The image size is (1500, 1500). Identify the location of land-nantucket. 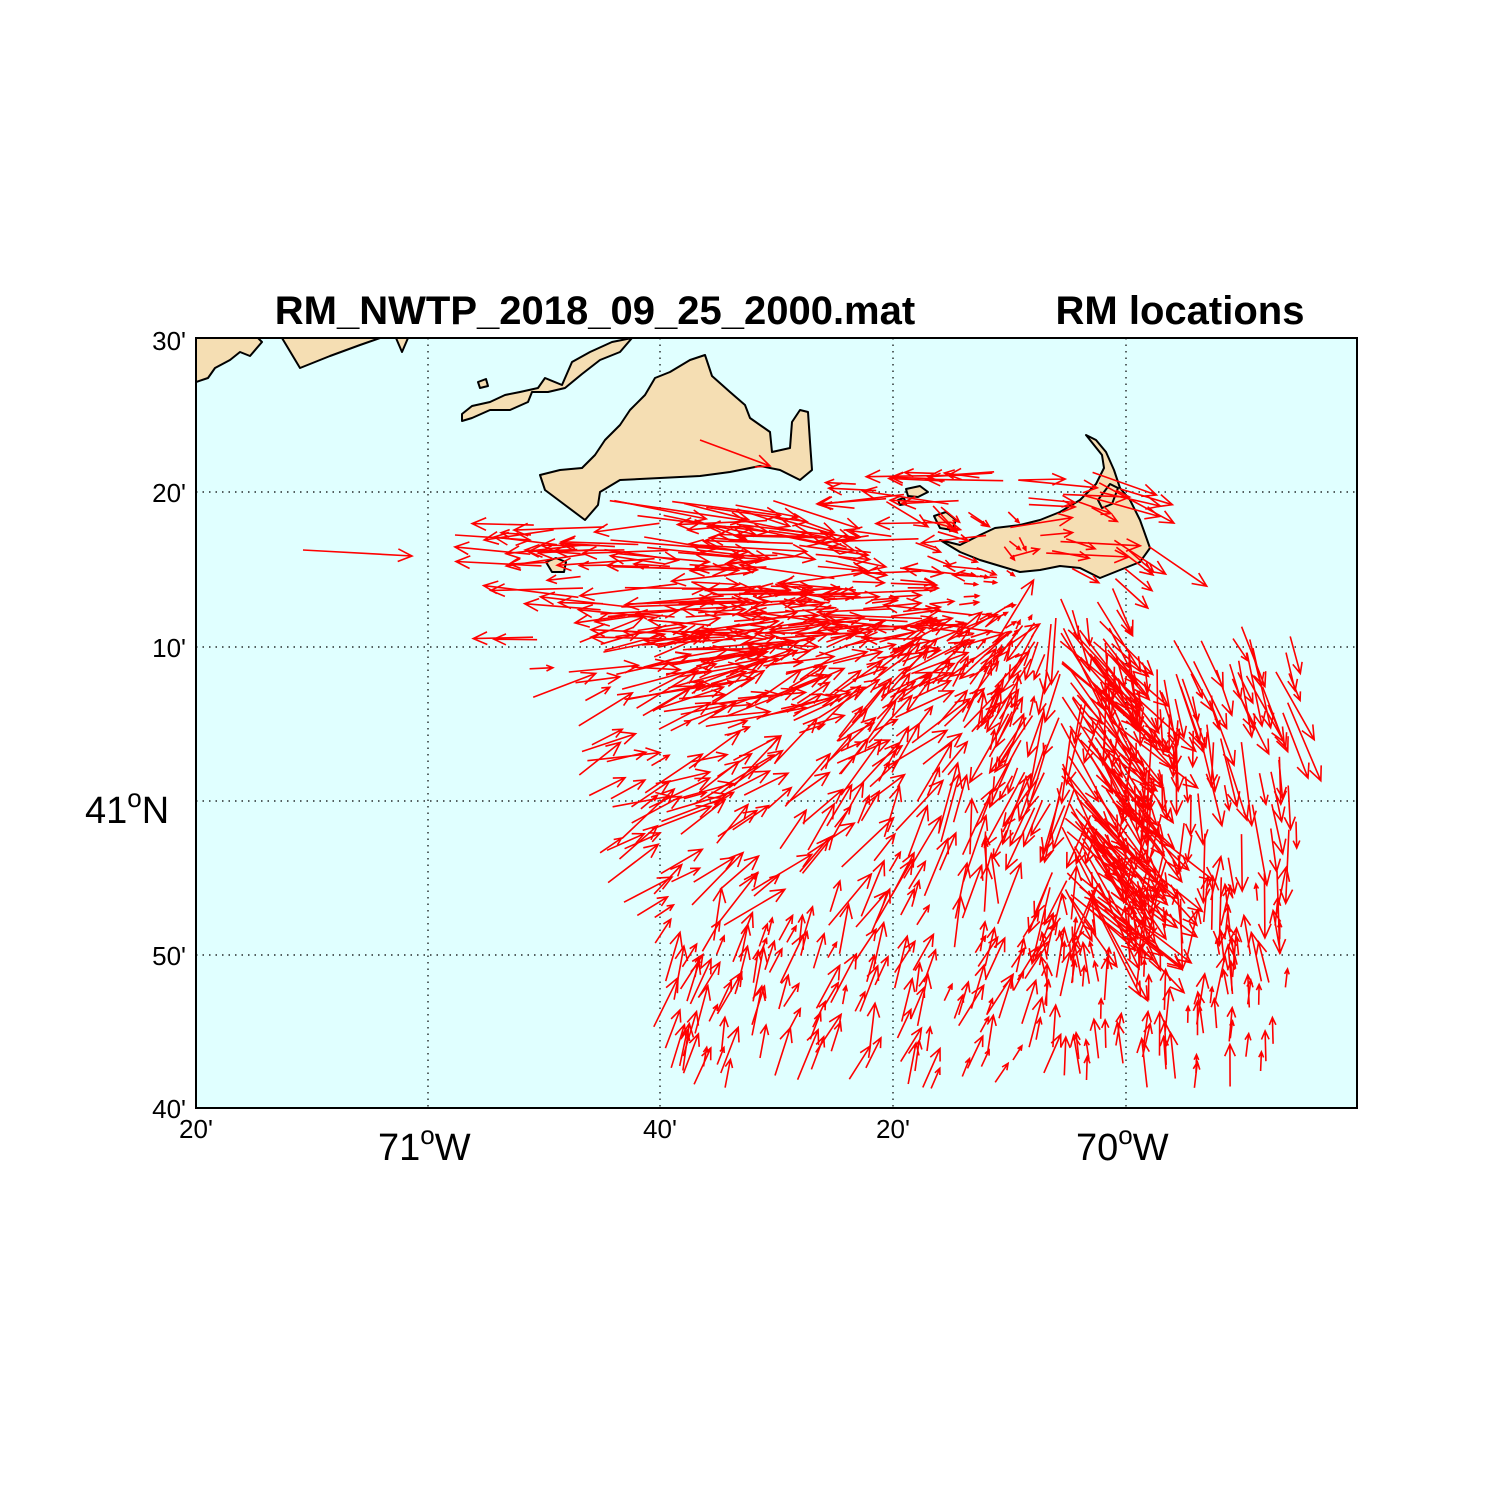
(1045, 506).